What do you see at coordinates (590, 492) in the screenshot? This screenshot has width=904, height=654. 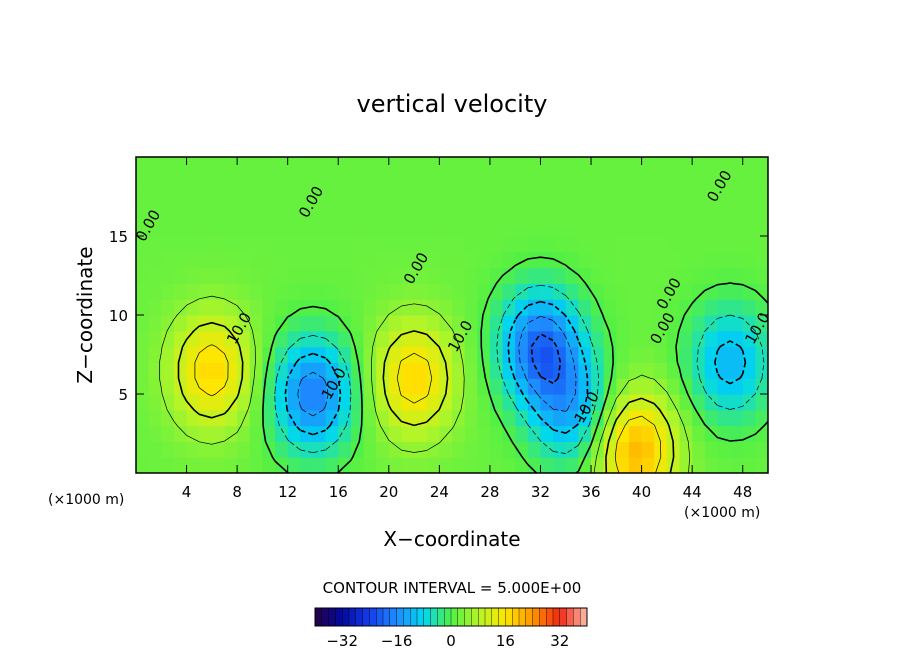 I see `x-tick-label: 36` at bounding box center [590, 492].